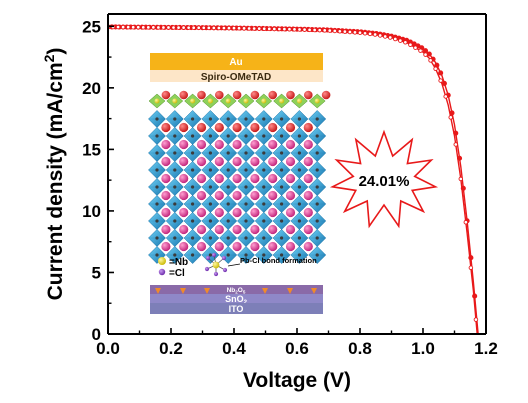  I want to click on bond-label: Pb-Cl bond formation, so click(278, 260).